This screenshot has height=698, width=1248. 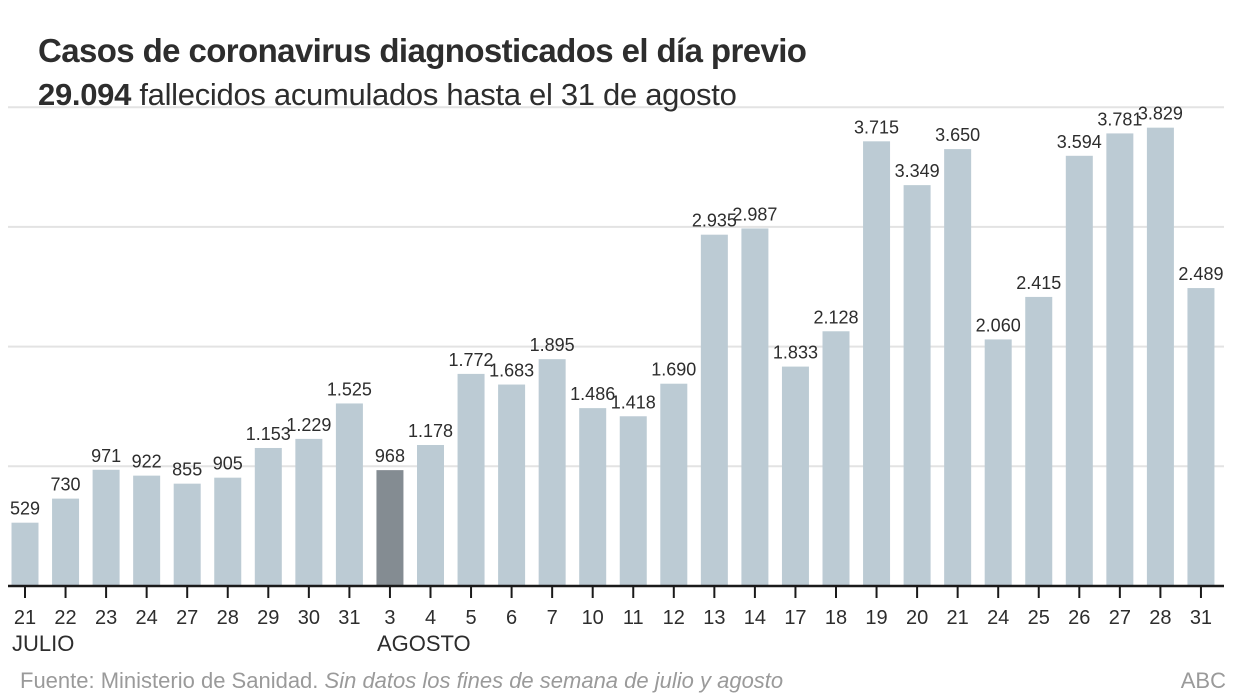 I want to click on value-label: 1.229, so click(x=308, y=425).